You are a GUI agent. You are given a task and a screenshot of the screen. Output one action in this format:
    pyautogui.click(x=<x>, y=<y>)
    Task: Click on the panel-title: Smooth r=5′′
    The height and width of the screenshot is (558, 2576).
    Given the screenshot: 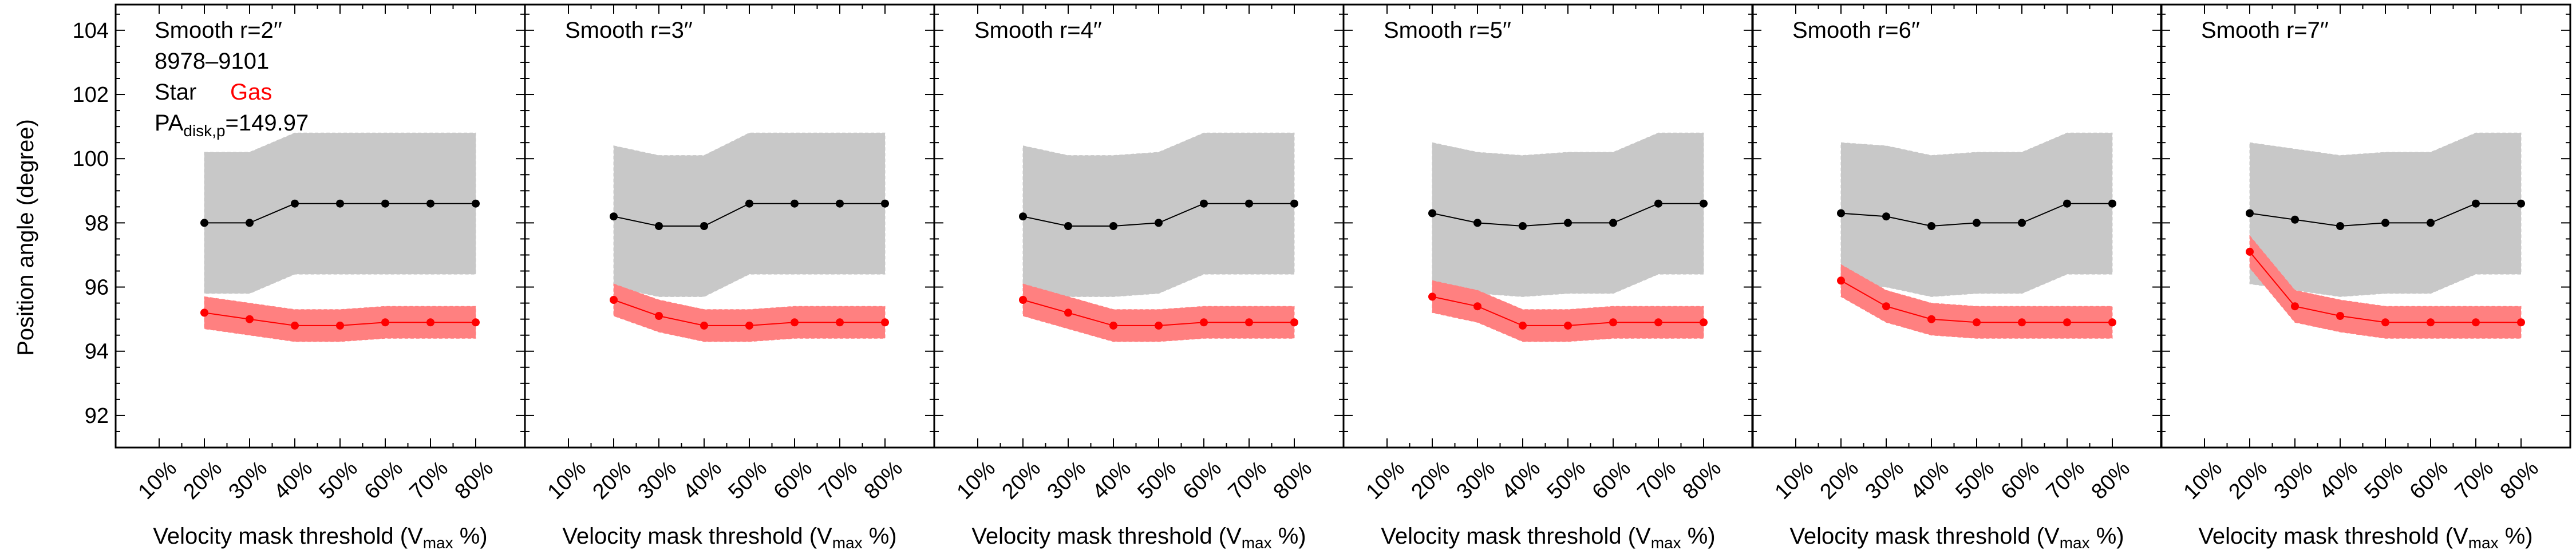 What is the action you would take?
    pyautogui.click(x=1447, y=30)
    